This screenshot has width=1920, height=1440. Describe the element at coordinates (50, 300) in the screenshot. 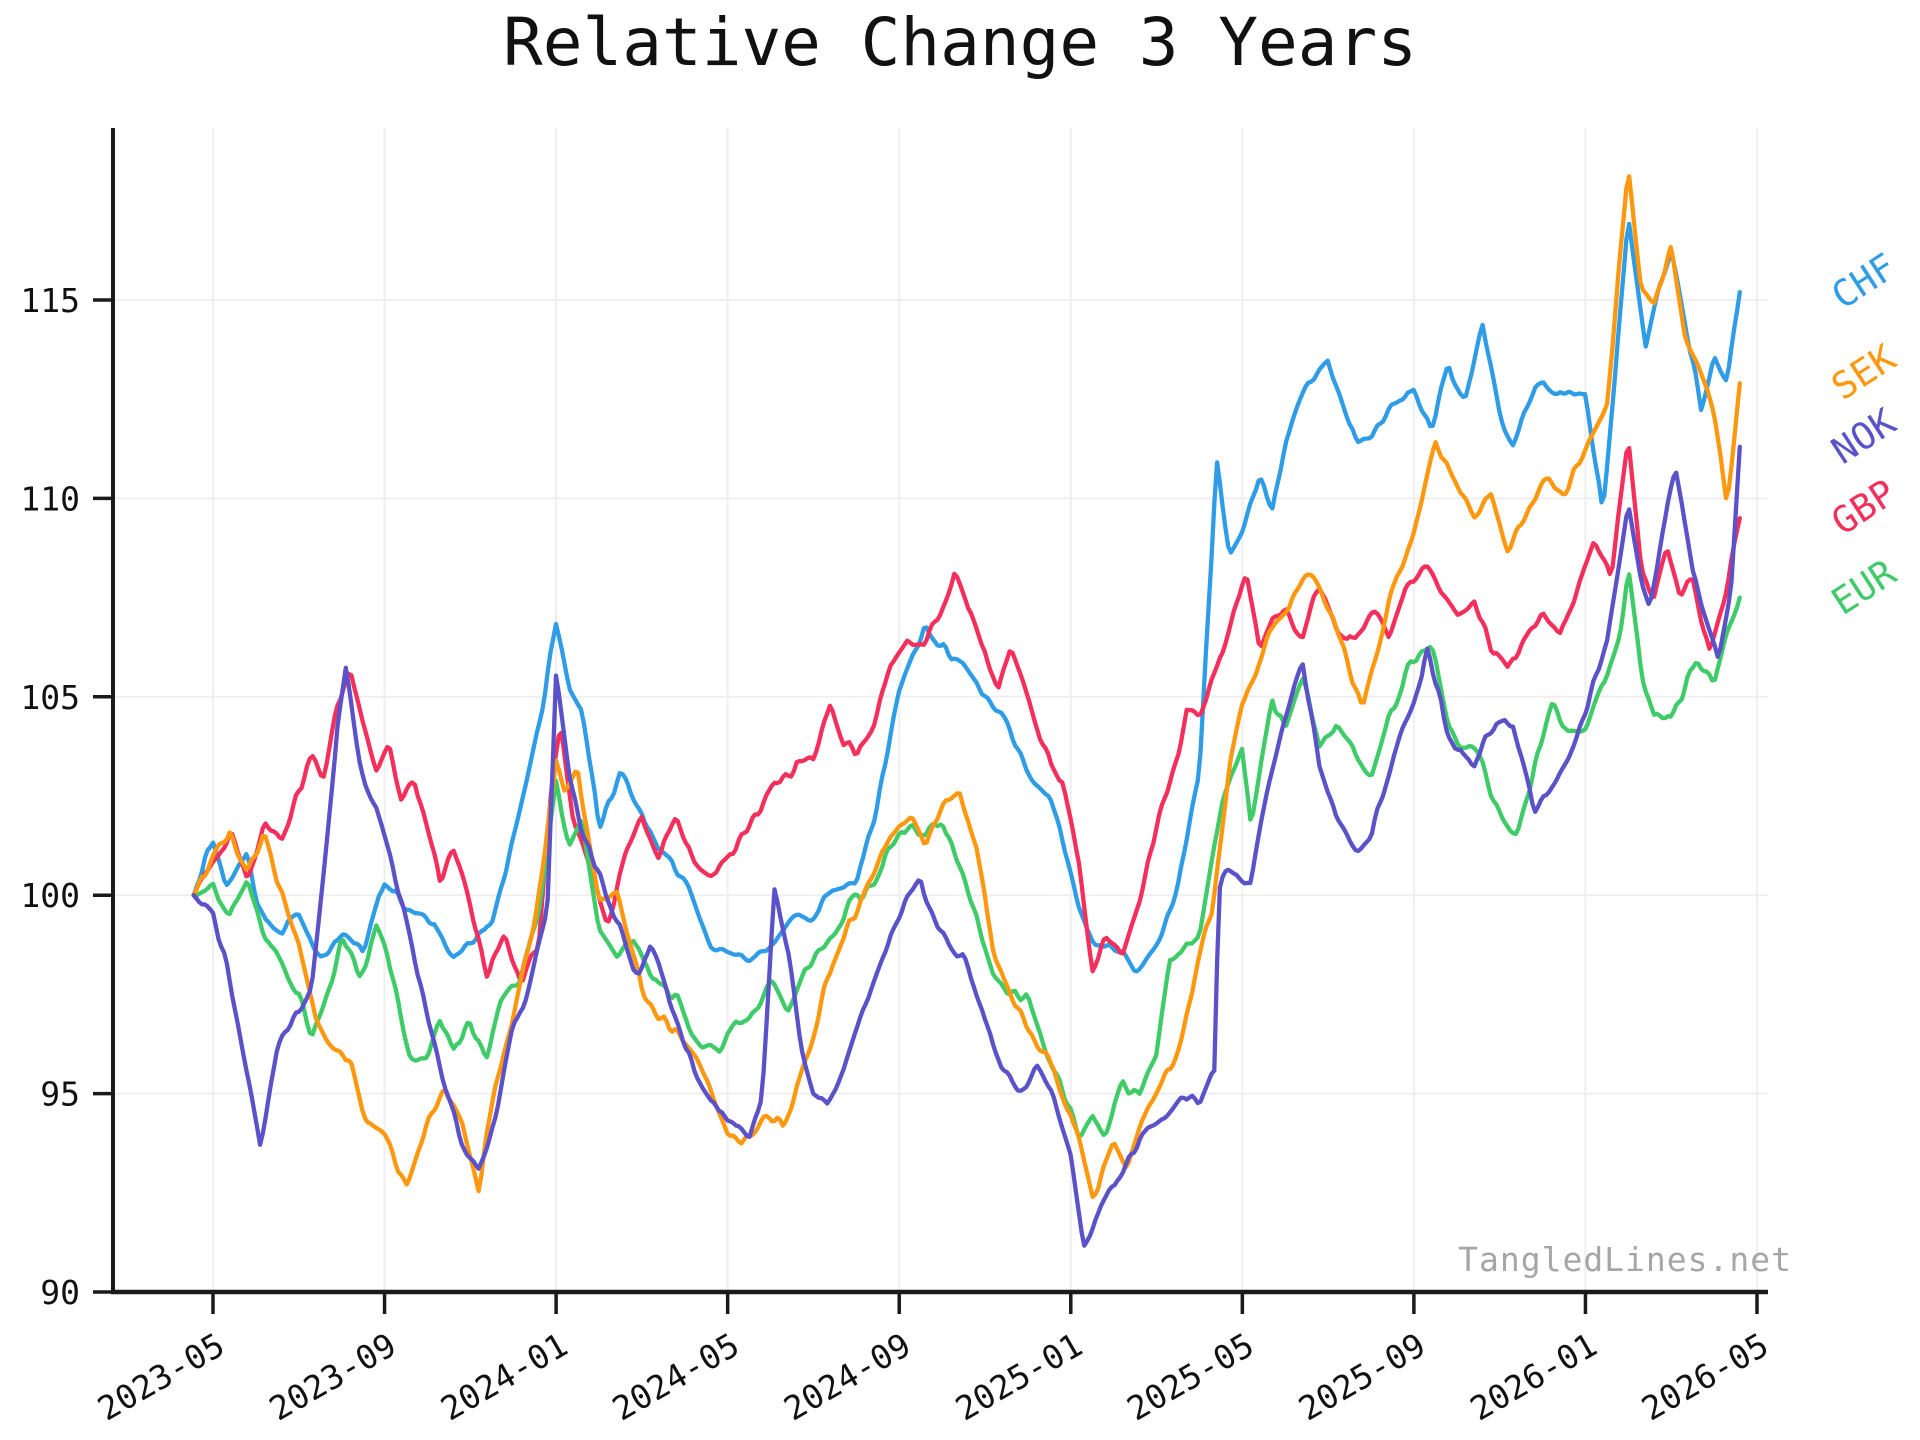

I see `y-tick-label-115: 115` at that location.